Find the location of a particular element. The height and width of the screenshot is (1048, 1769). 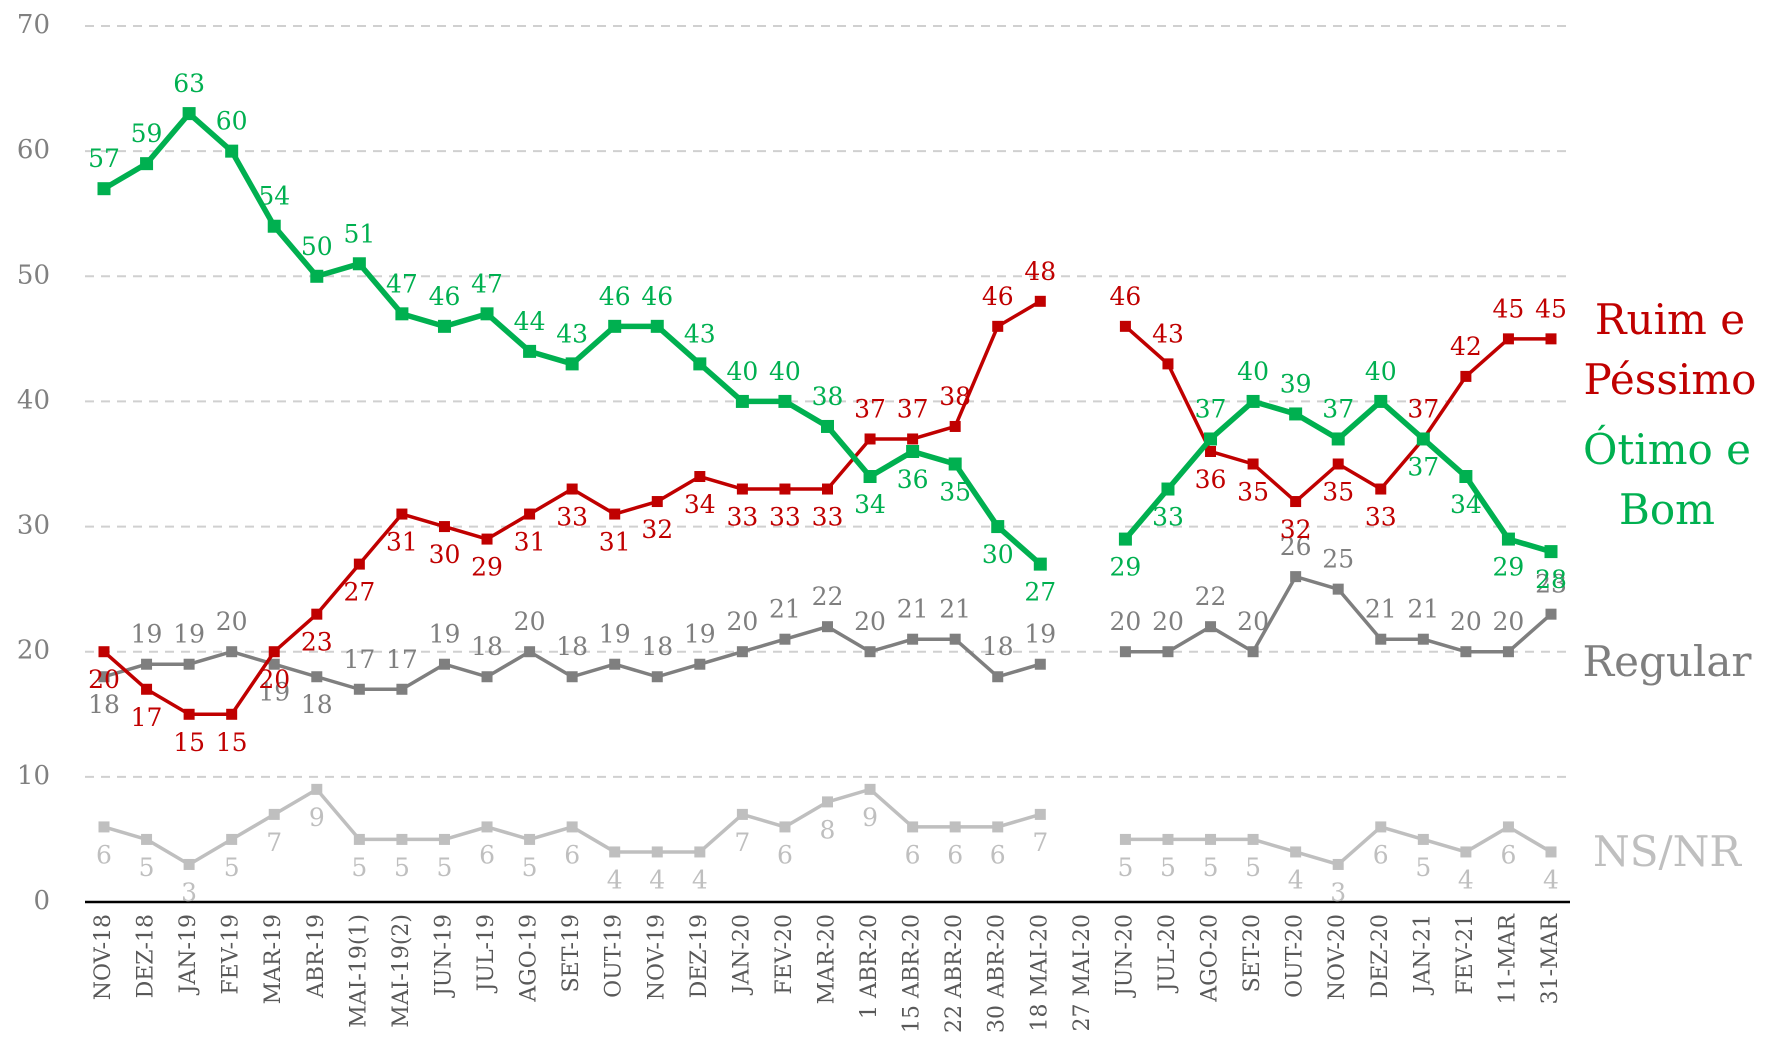

data-label: 7 is located at coordinates (274, 842).